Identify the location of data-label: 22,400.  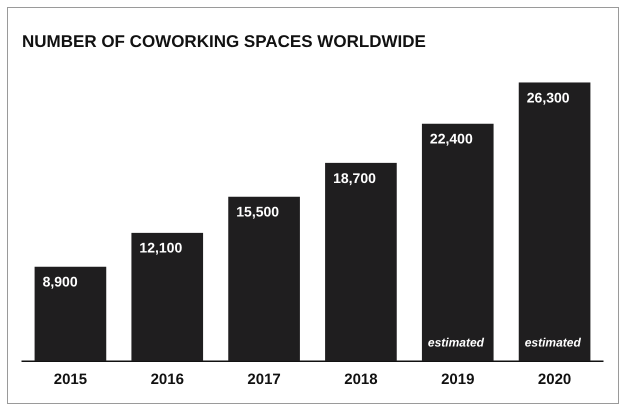
(451, 138).